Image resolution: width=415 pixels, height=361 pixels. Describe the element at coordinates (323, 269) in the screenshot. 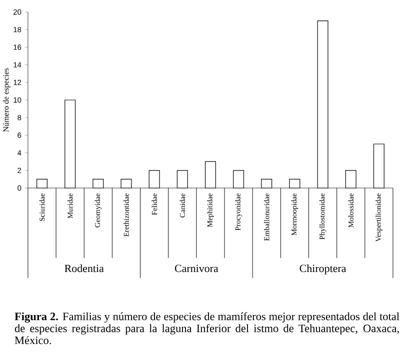

I see `text: Chiroptera` at that location.